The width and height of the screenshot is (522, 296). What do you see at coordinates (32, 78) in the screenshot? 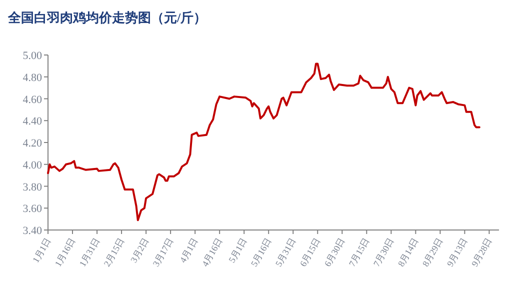
I see `y-tick-label: 4.80` at bounding box center [32, 78].